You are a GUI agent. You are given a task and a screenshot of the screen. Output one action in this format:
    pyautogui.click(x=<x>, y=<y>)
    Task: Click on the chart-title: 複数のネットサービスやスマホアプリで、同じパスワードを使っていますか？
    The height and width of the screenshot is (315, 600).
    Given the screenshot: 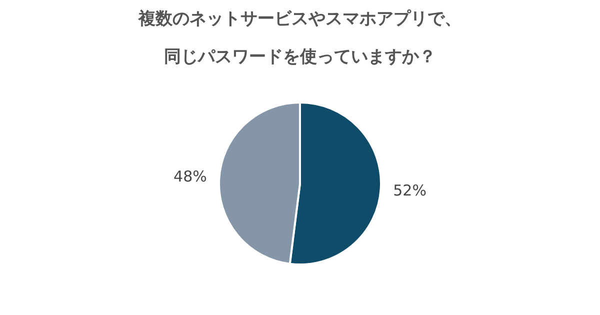 What is the action you would take?
    pyautogui.click(x=300, y=38)
    